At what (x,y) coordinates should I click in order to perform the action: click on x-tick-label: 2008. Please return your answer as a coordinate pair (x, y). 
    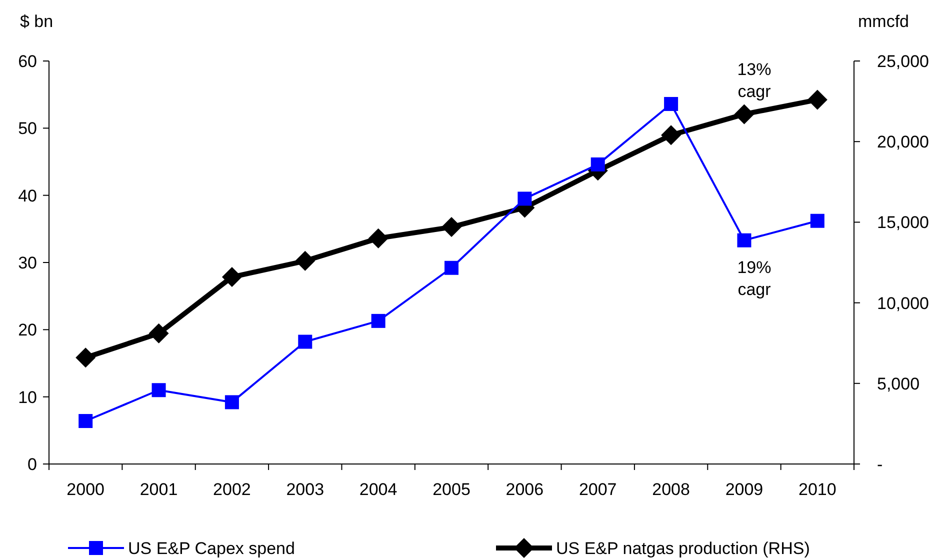
    Looking at the image, I should click on (671, 489).